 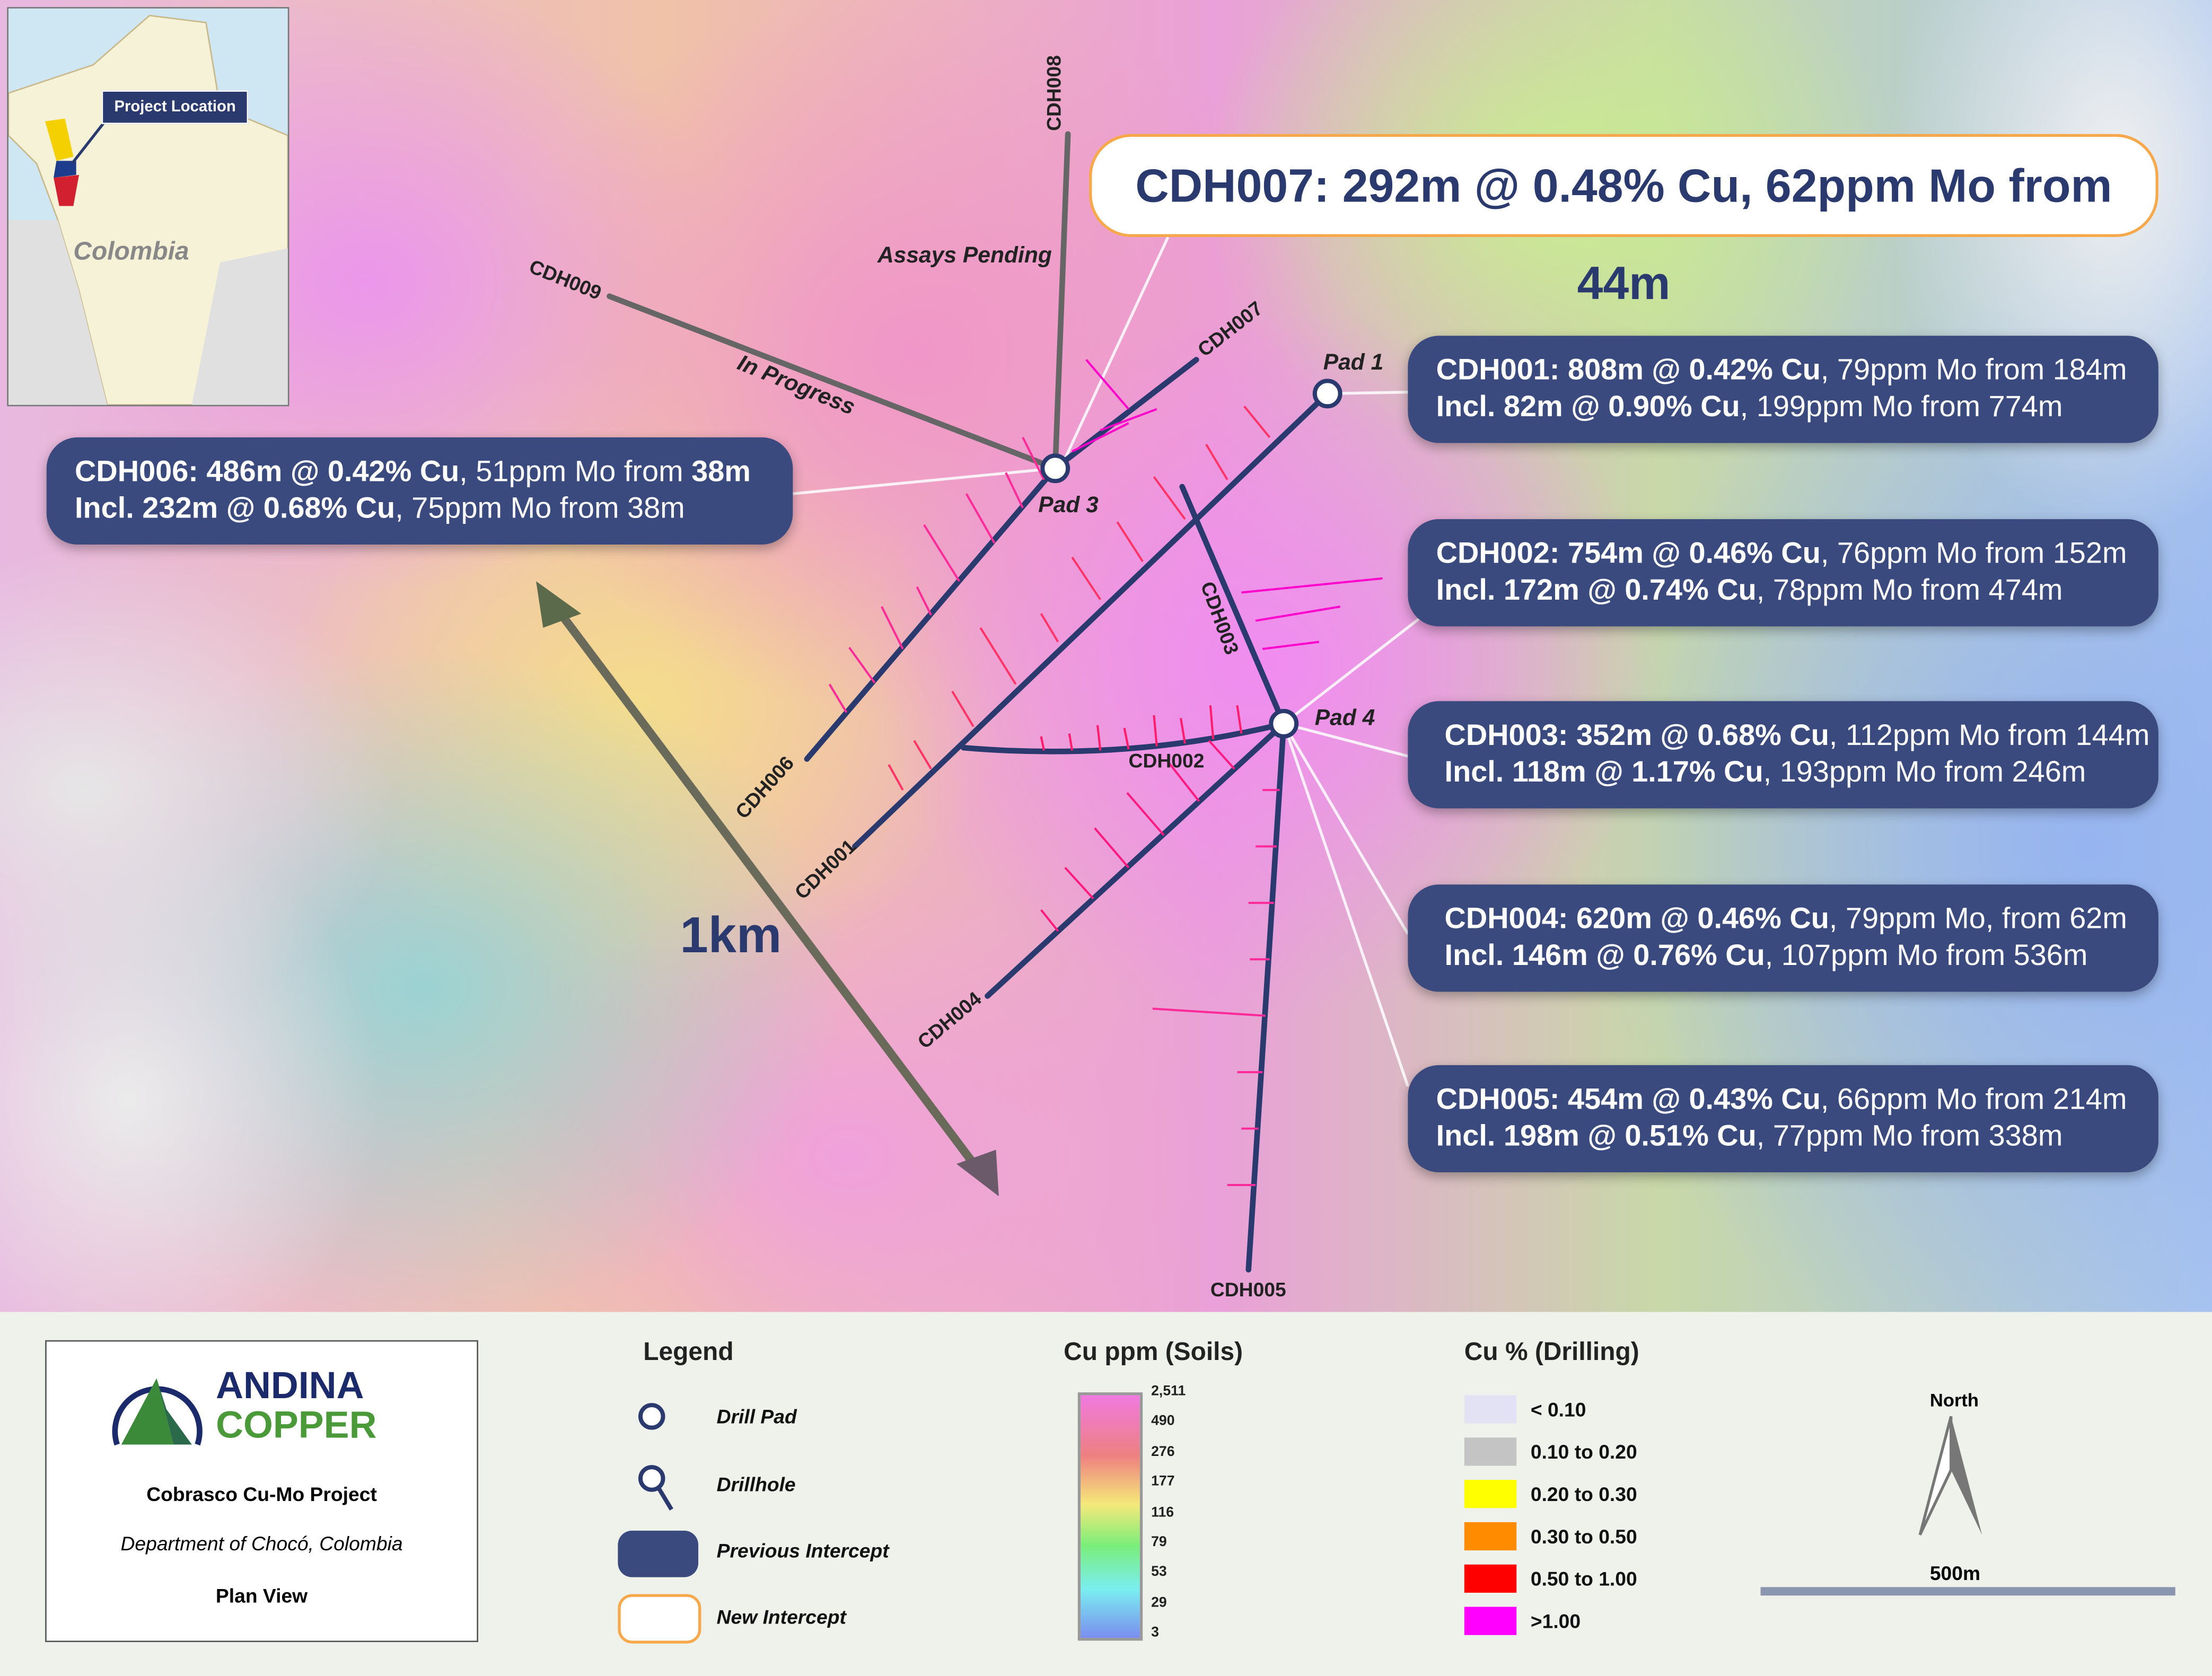 I want to click on callout-text: Incl. 82m @ 0.90% Cu, so click(x=1588, y=407).